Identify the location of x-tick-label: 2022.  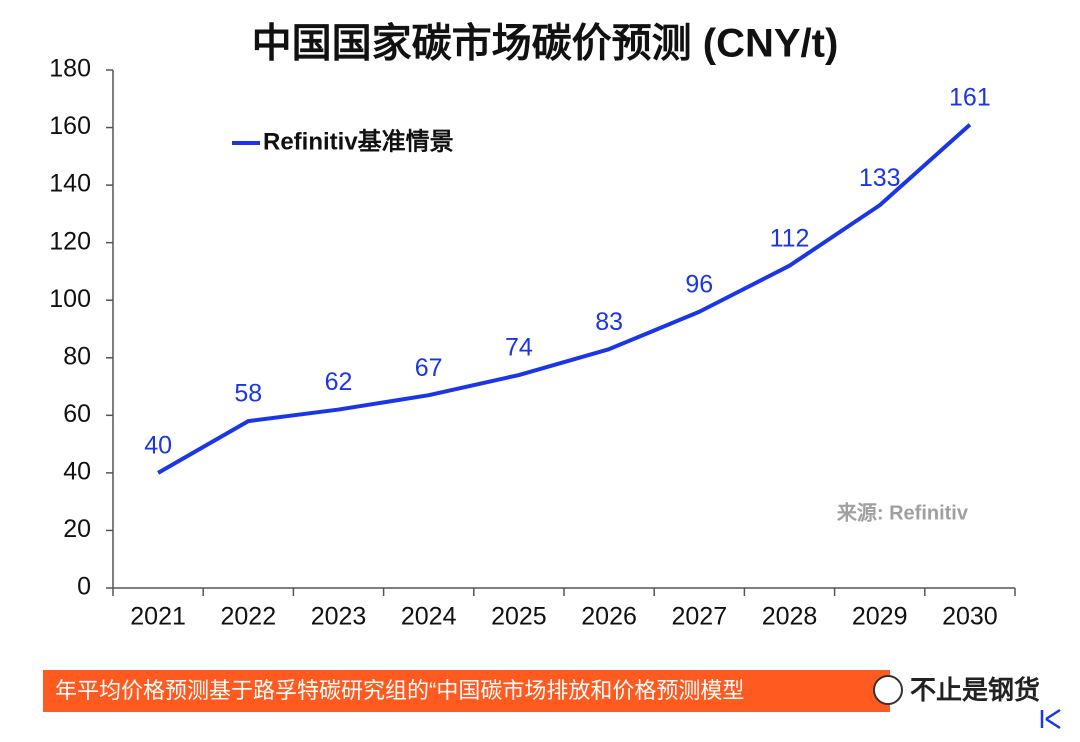
(248, 617).